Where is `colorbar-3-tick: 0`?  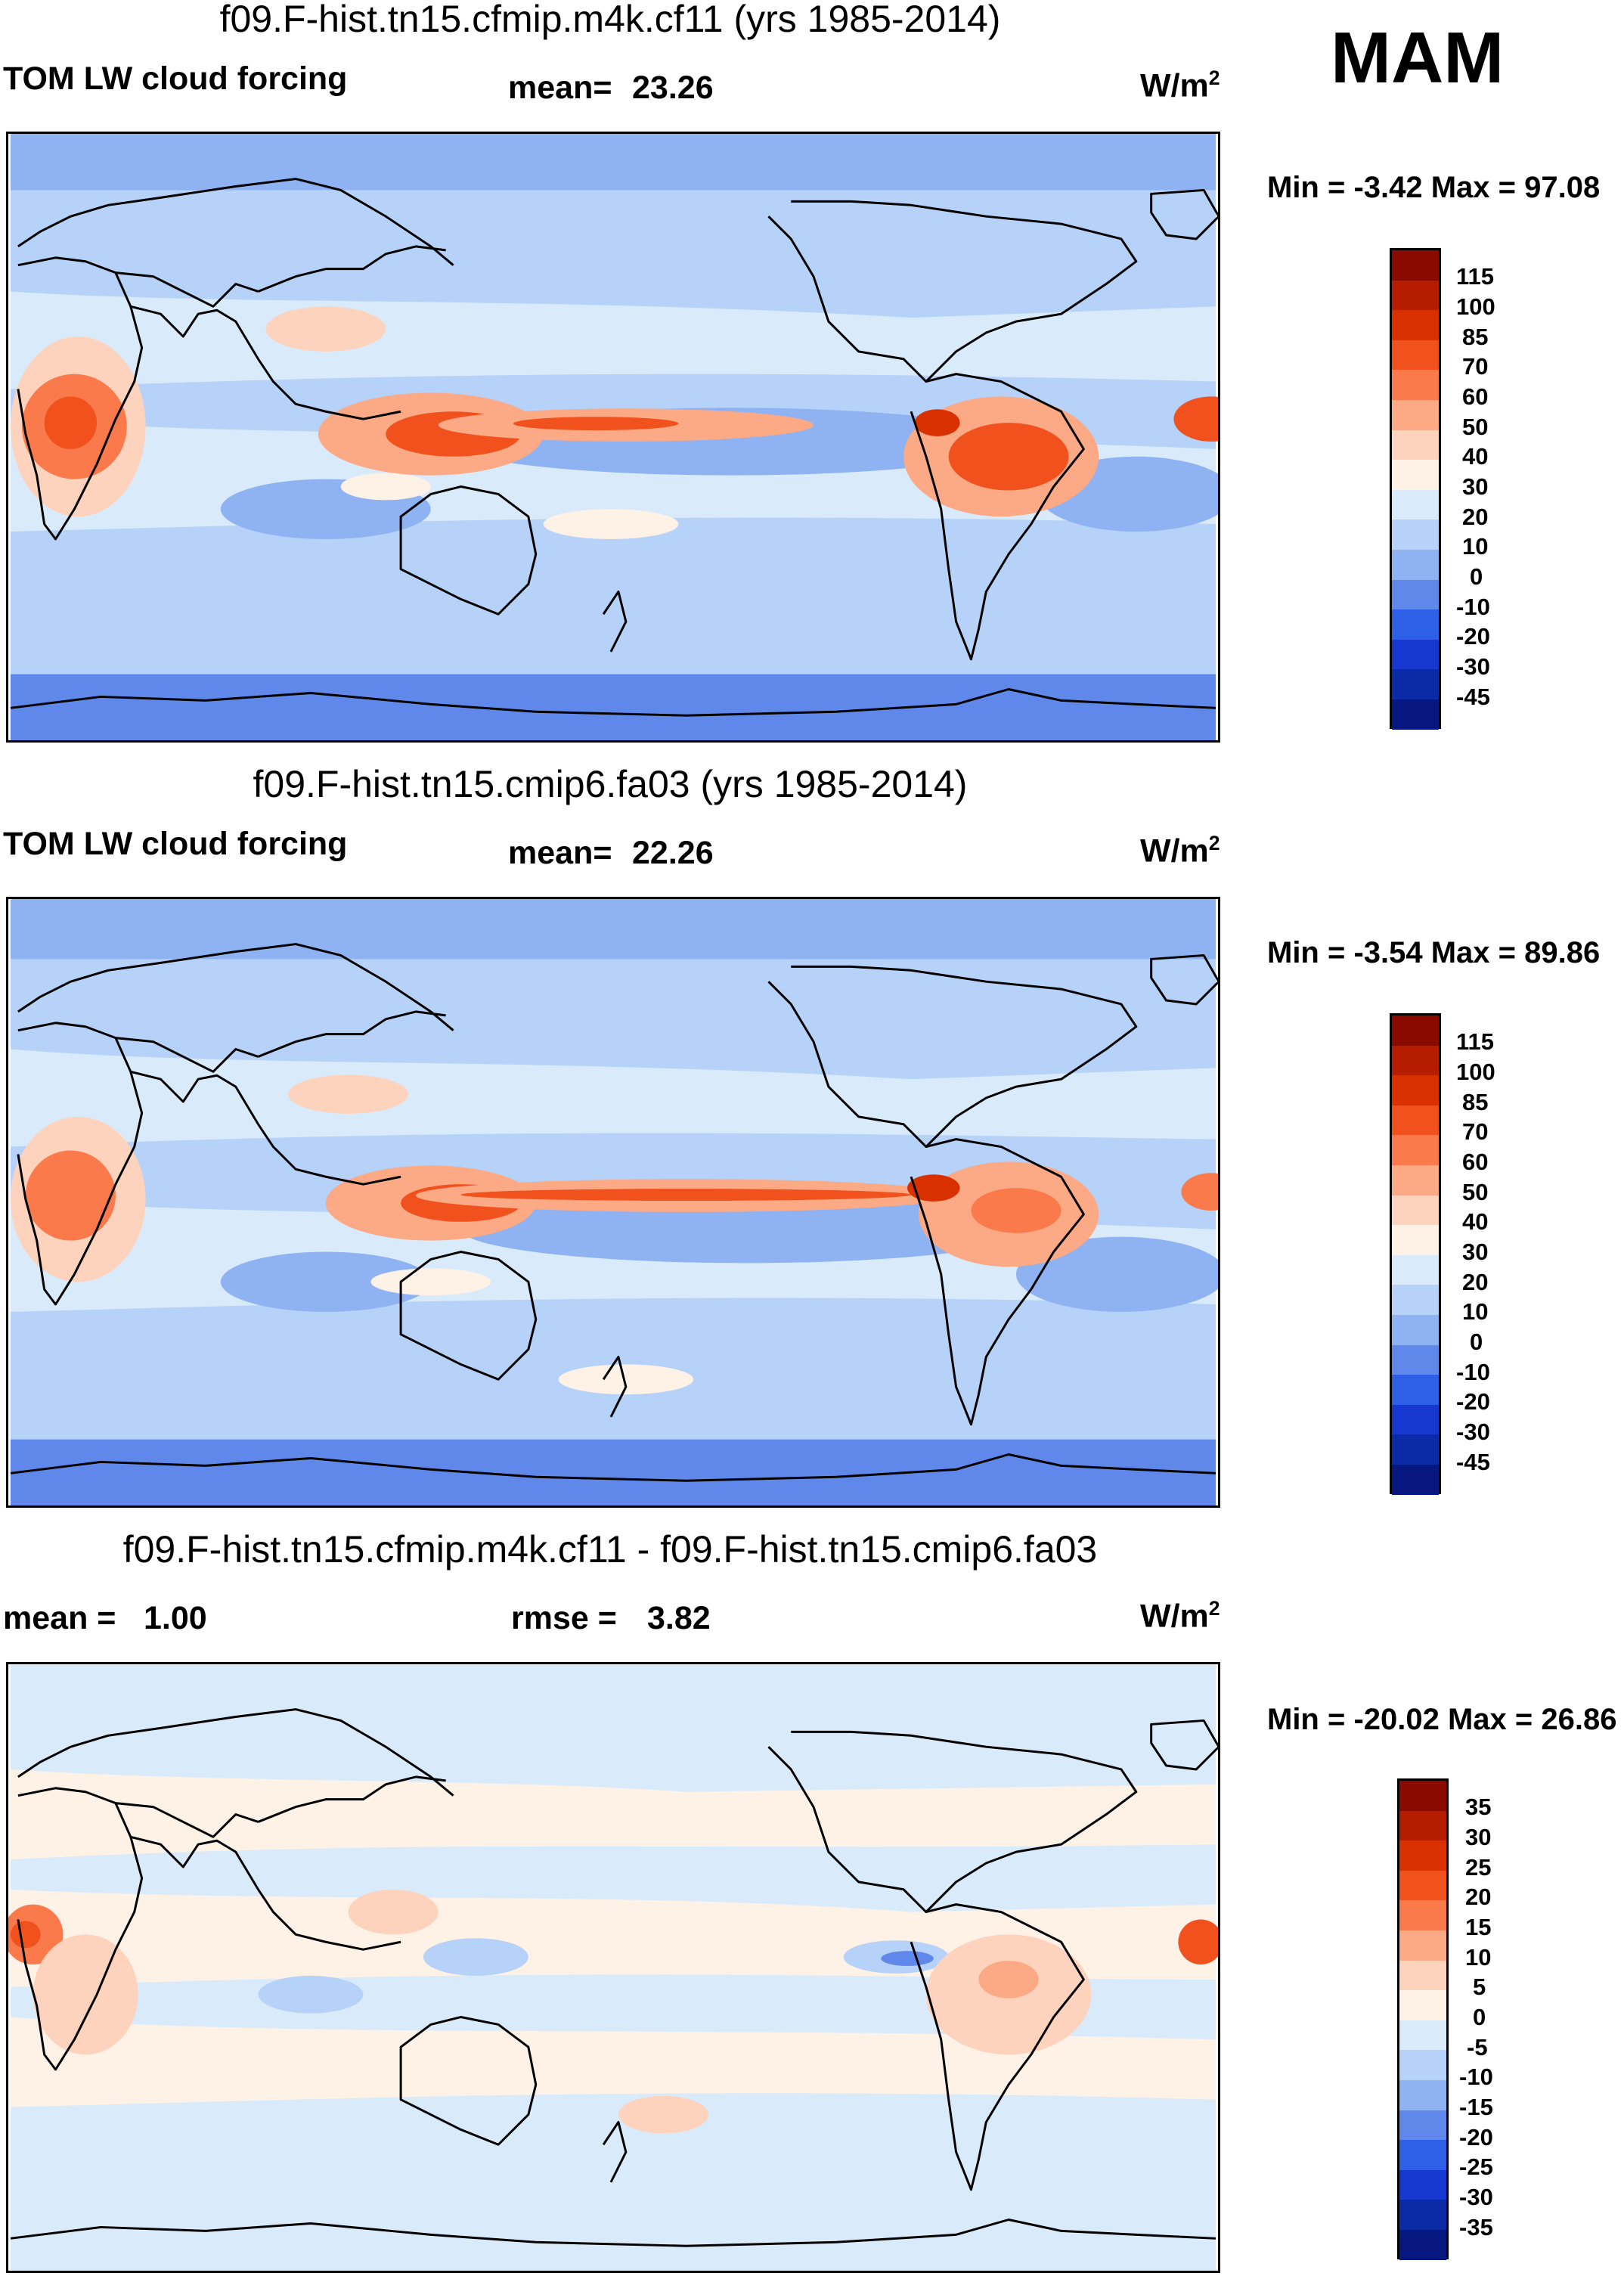
colorbar-3-tick: 0 is located at coordinates (1479, 2017).